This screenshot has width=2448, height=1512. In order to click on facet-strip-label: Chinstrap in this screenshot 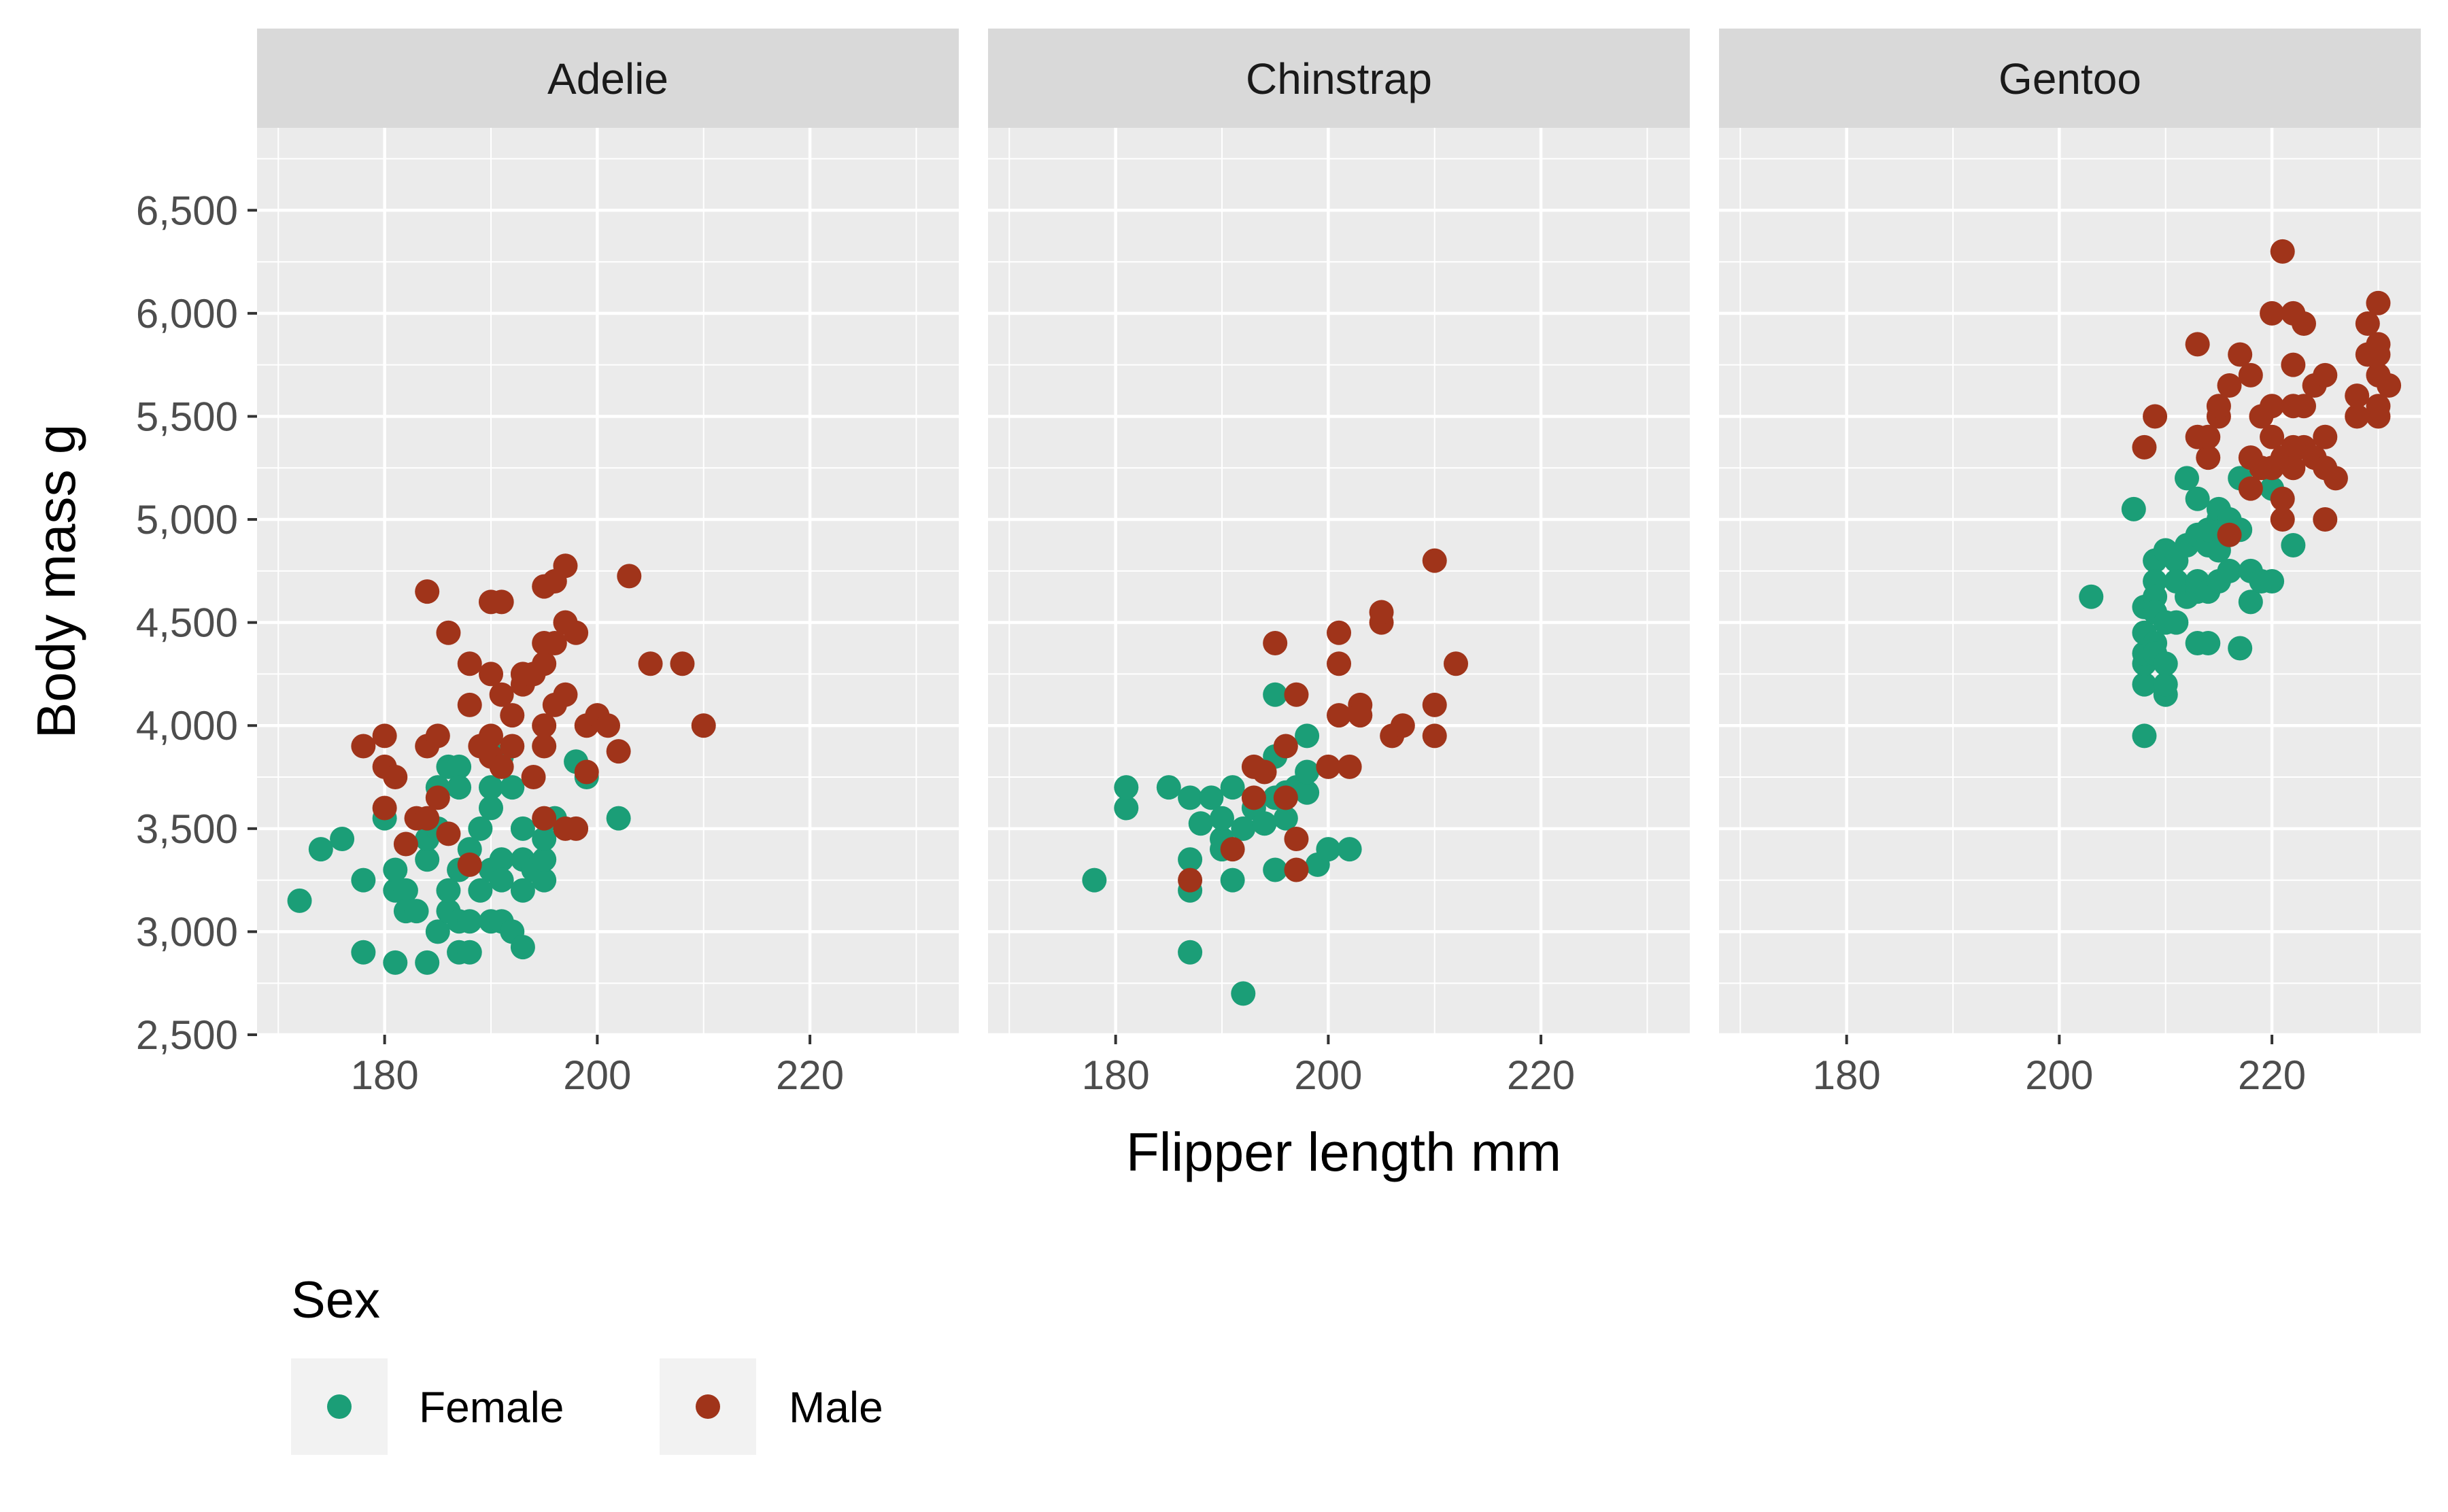, I will do `click(1339, 78)`.